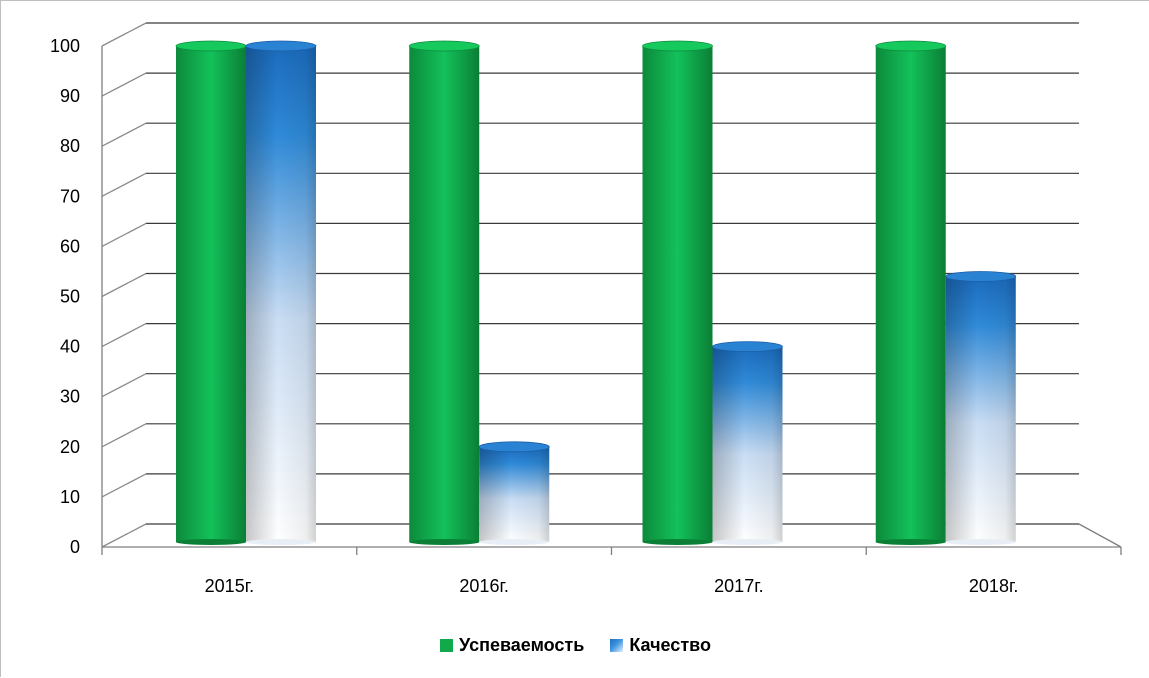 The width and height of the screenshot is (1149, 678). What do you see at coordinates (70, 497) in the screenshot?
I see `y-tick-label: 10` at bounding box center [70, 497].